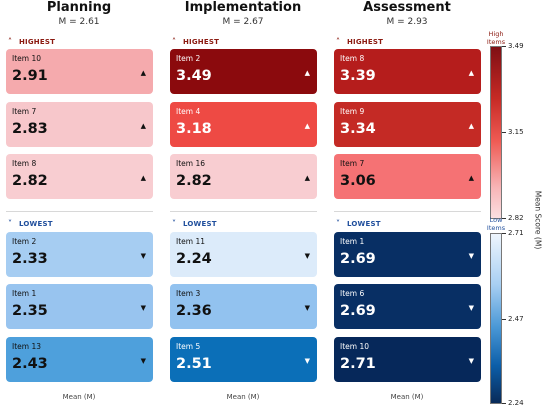  Describe the element at coordinates (188, 111) in the screenshot. I see `item-name: Item 4` at that location.